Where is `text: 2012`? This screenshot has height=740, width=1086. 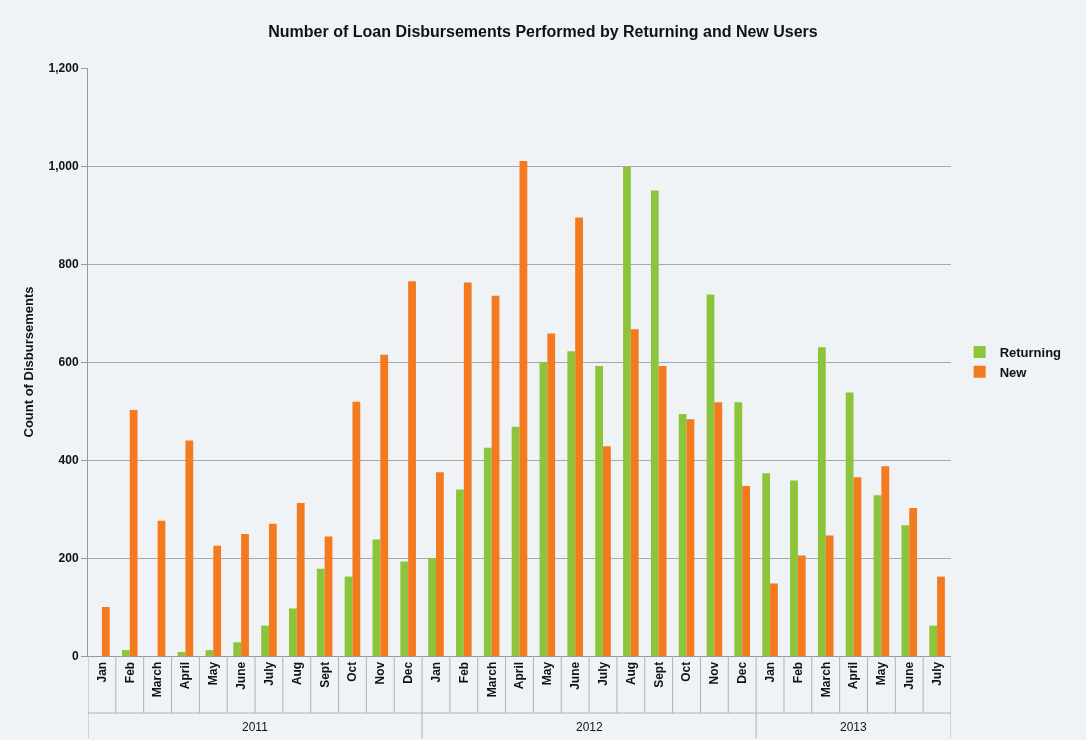
text: 2012 is located at coordinates (590, 727).